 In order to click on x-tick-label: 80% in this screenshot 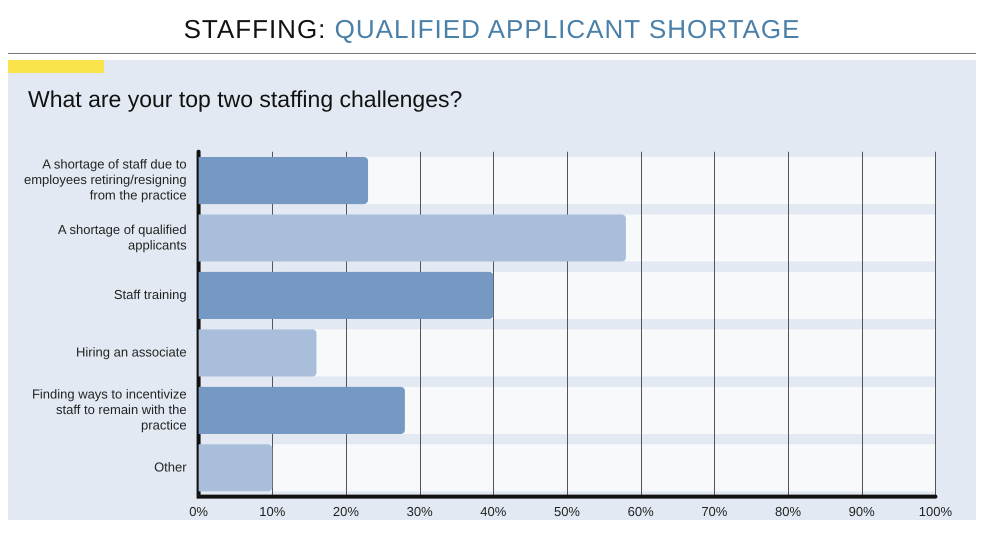, I will do `click(788, 511)`.